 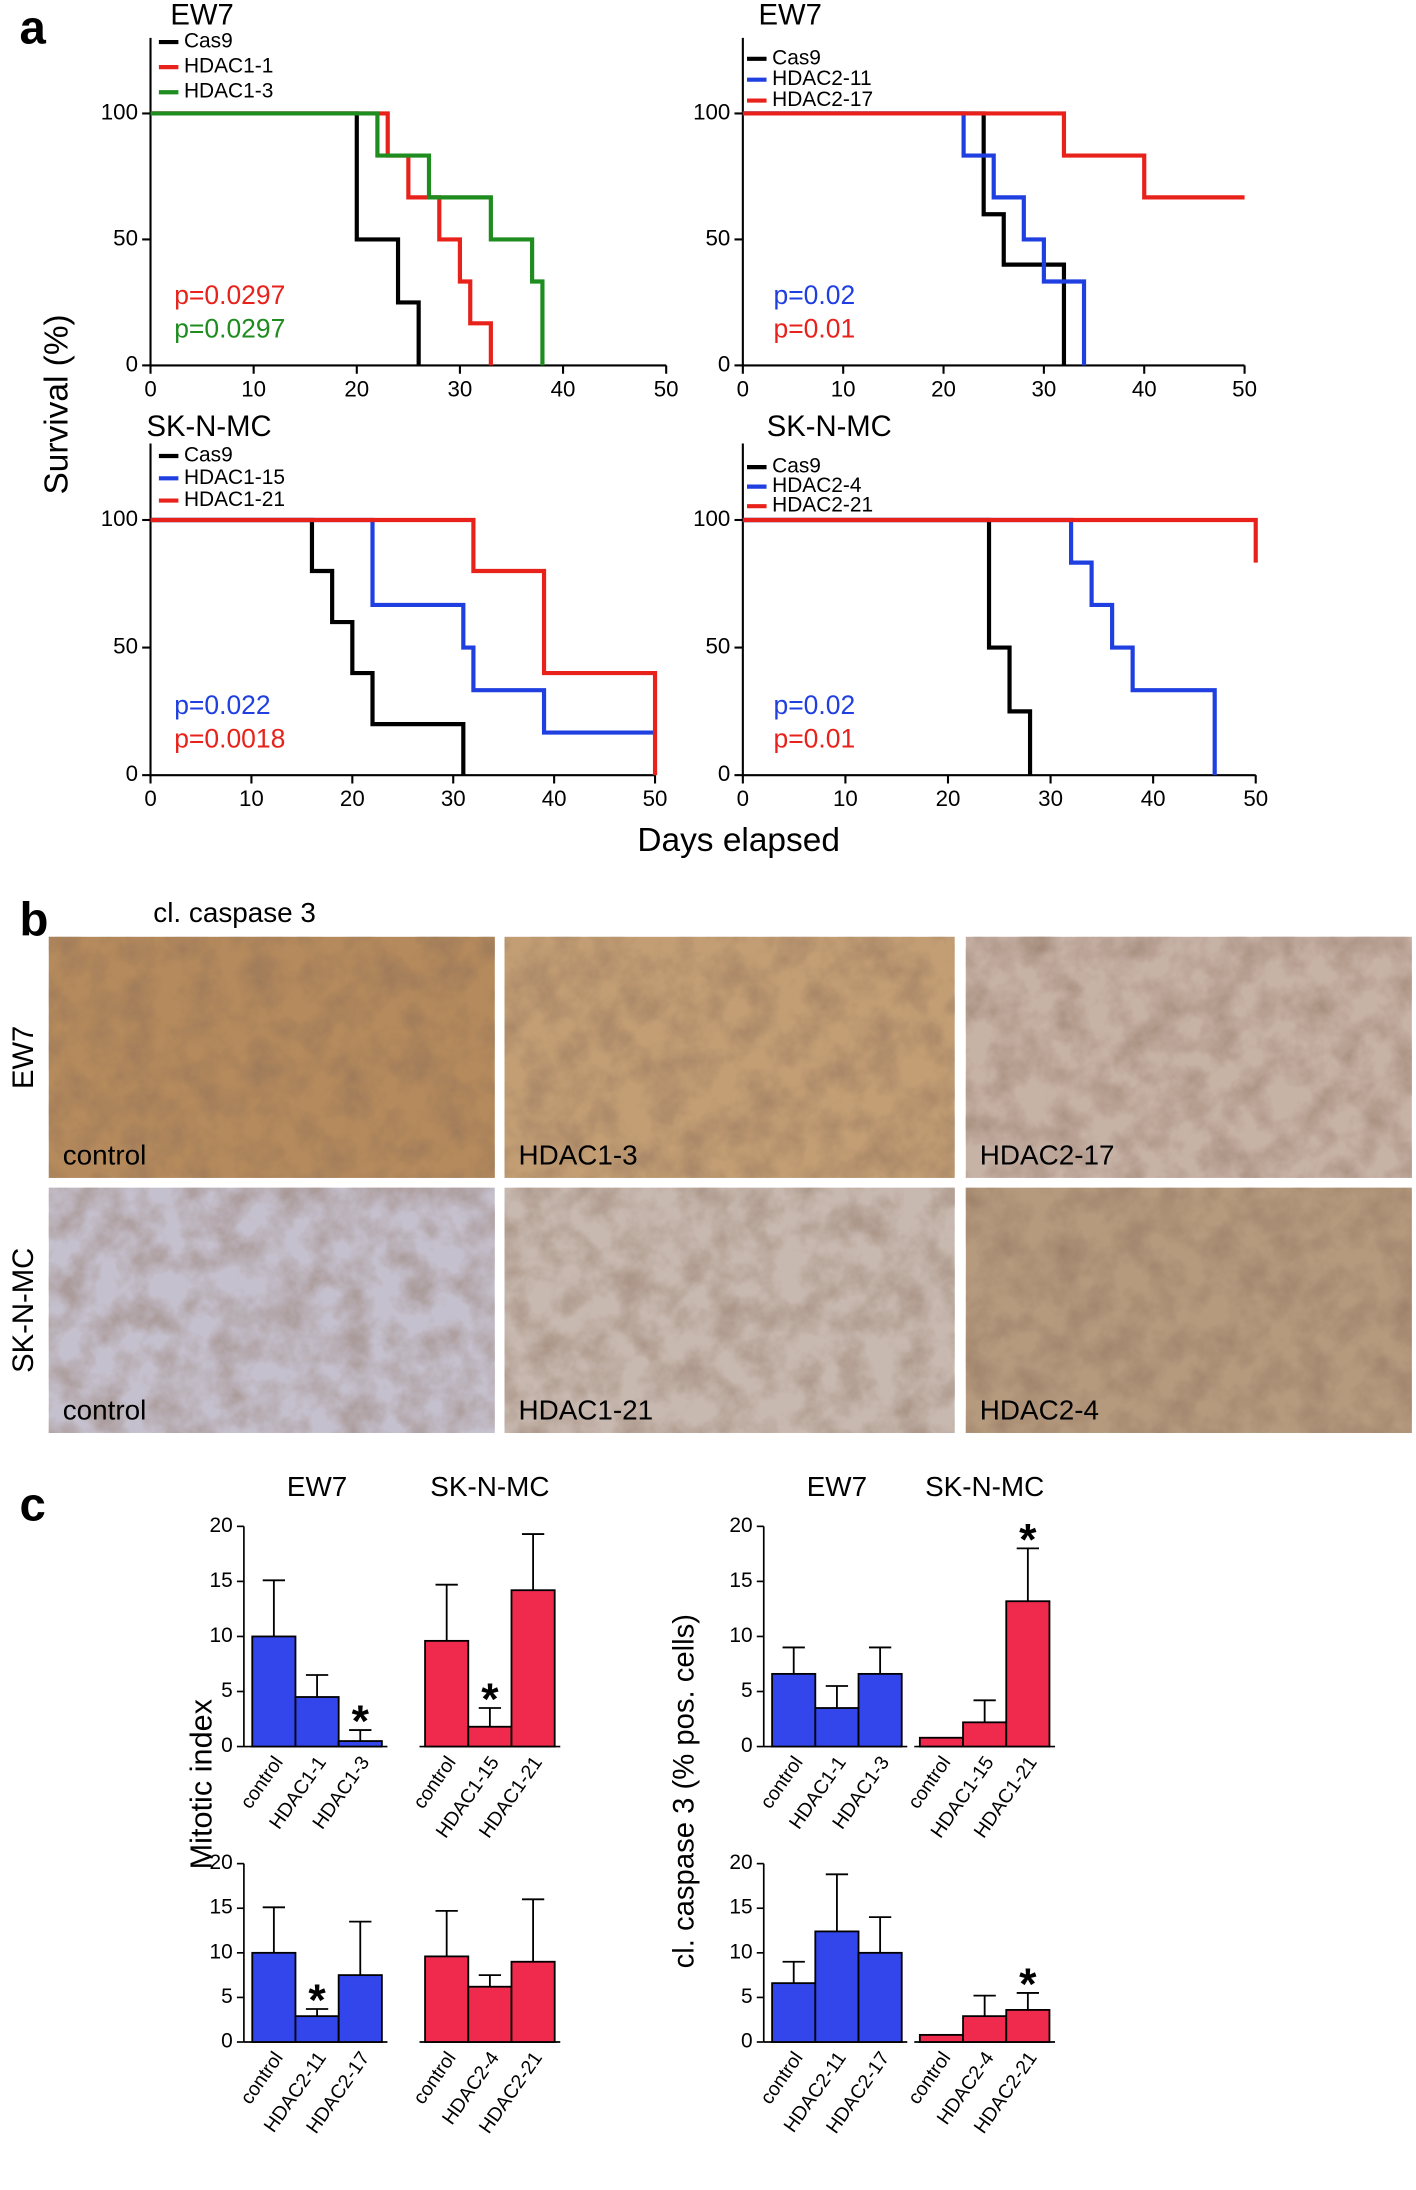 I want to click on p-value: p=0.01, so click(x=815, y=738).